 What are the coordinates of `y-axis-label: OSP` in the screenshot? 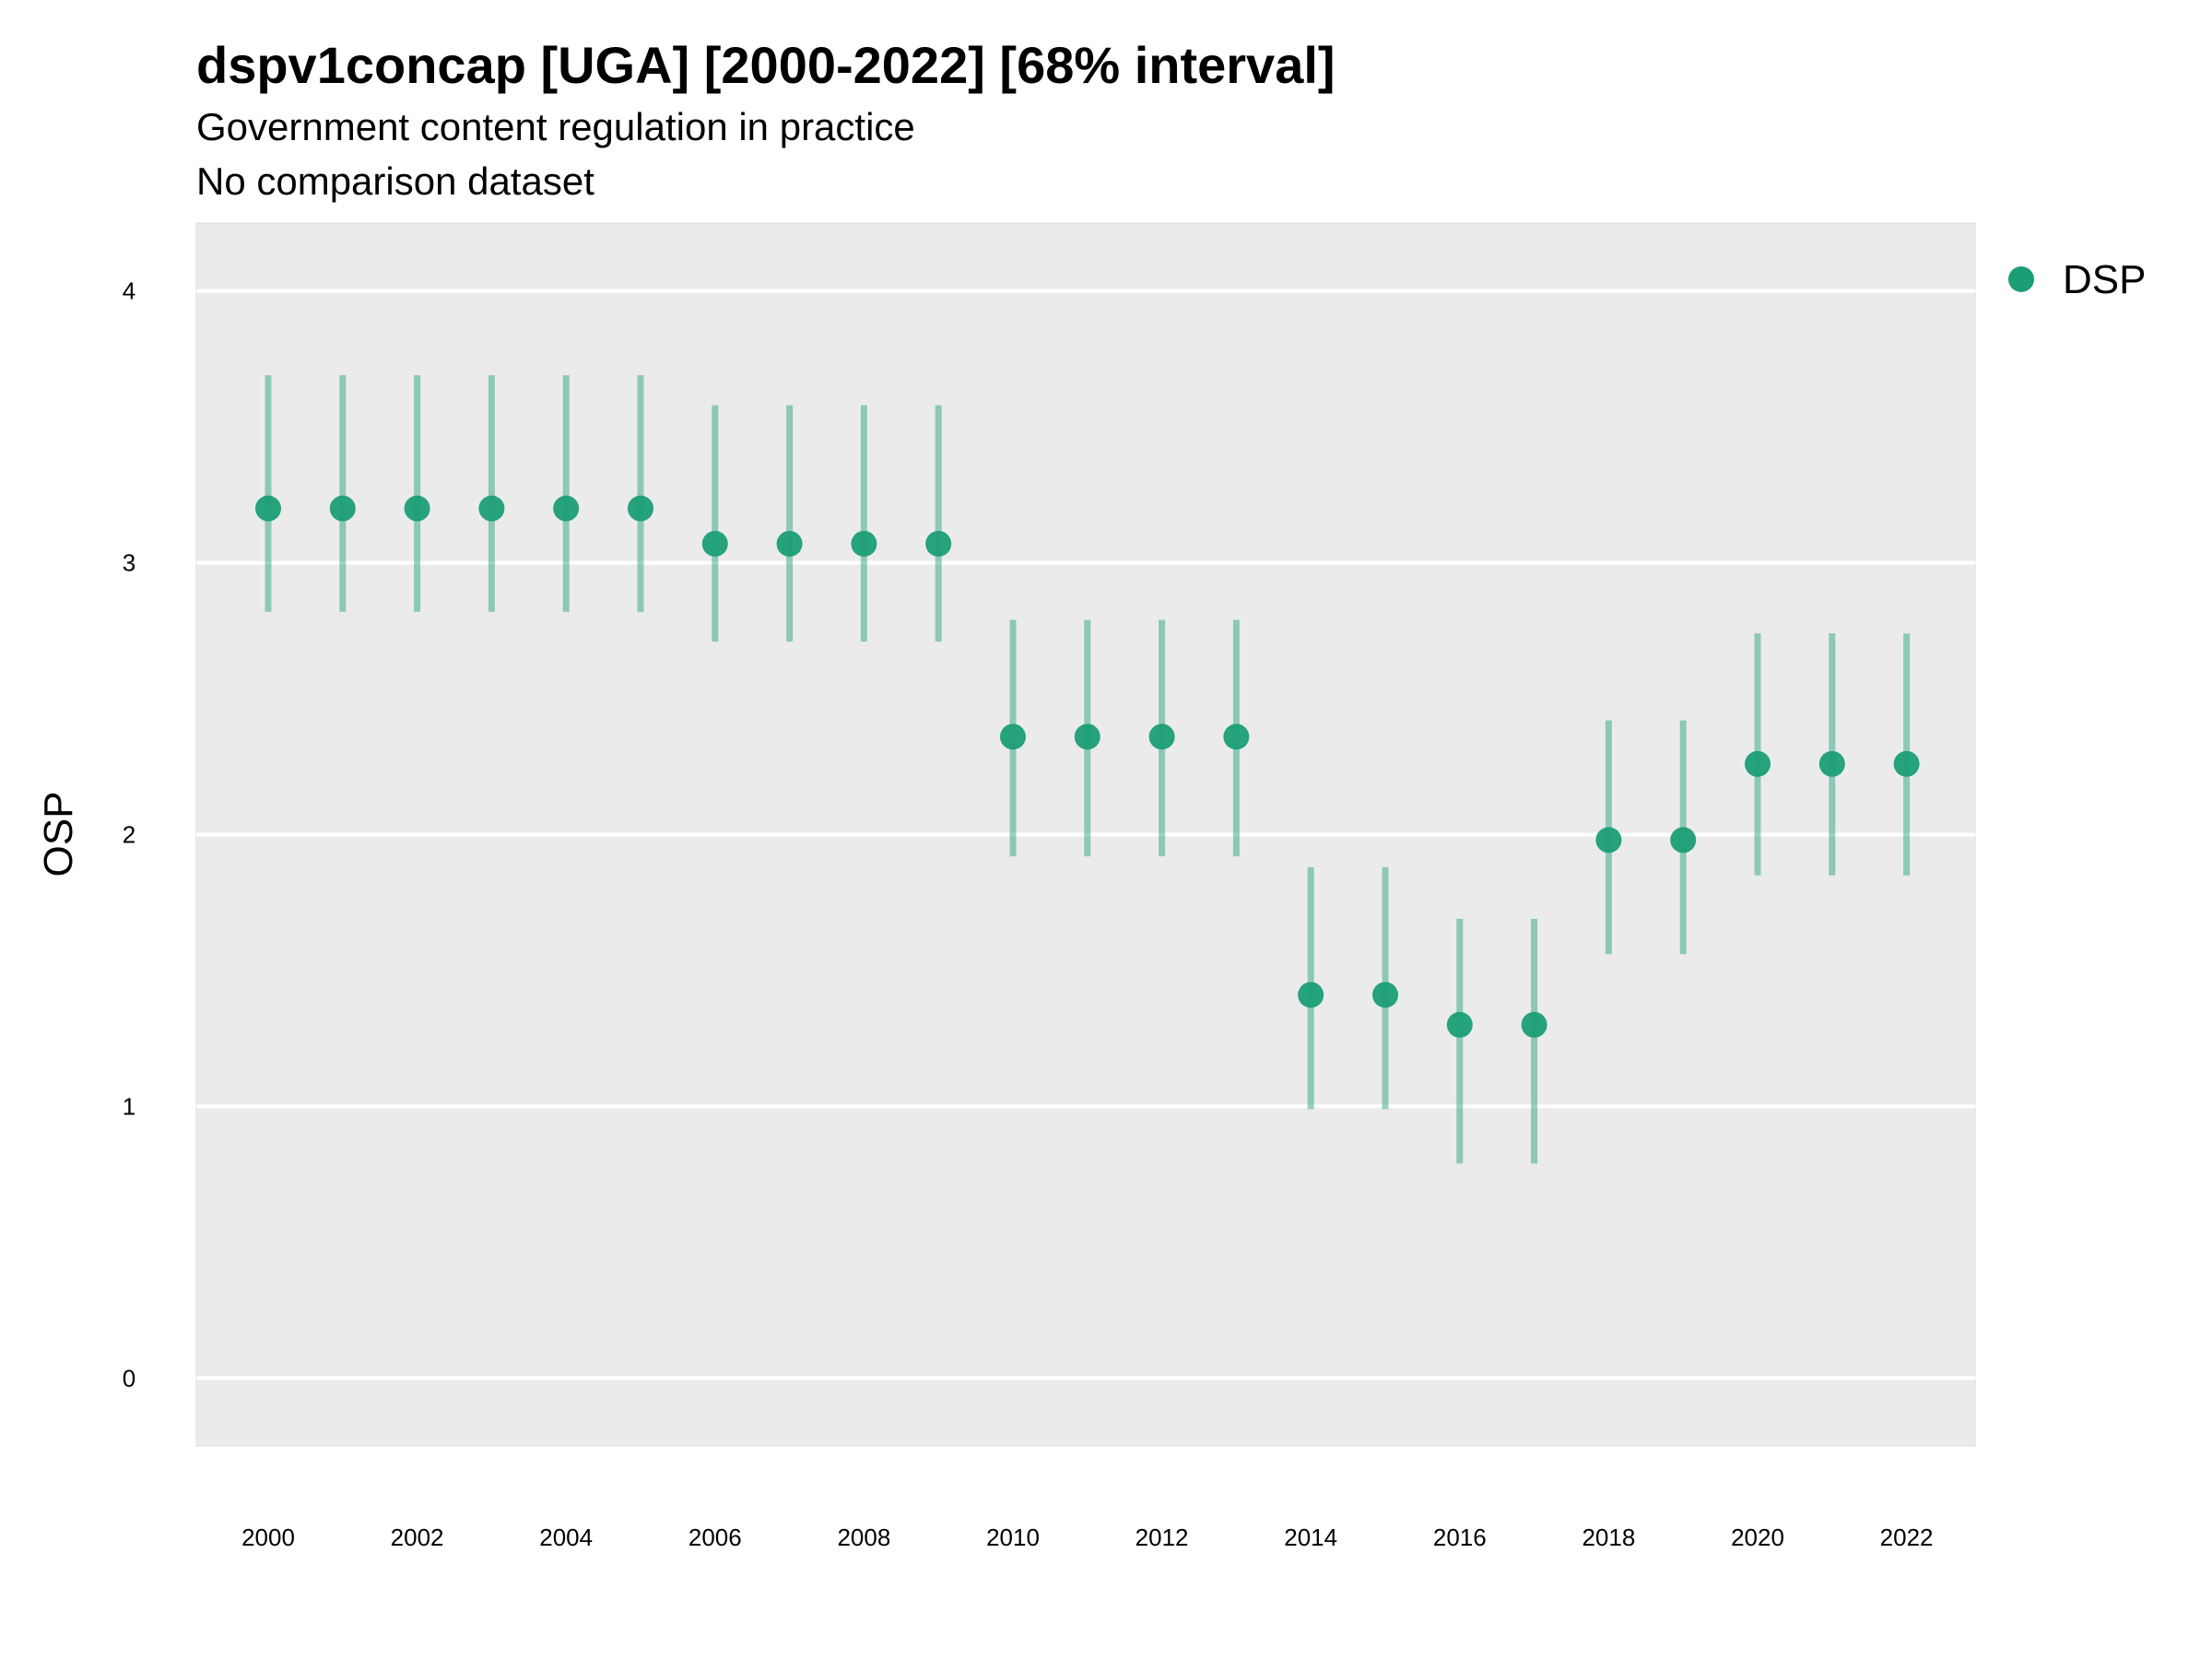 It's located at (58, 834).